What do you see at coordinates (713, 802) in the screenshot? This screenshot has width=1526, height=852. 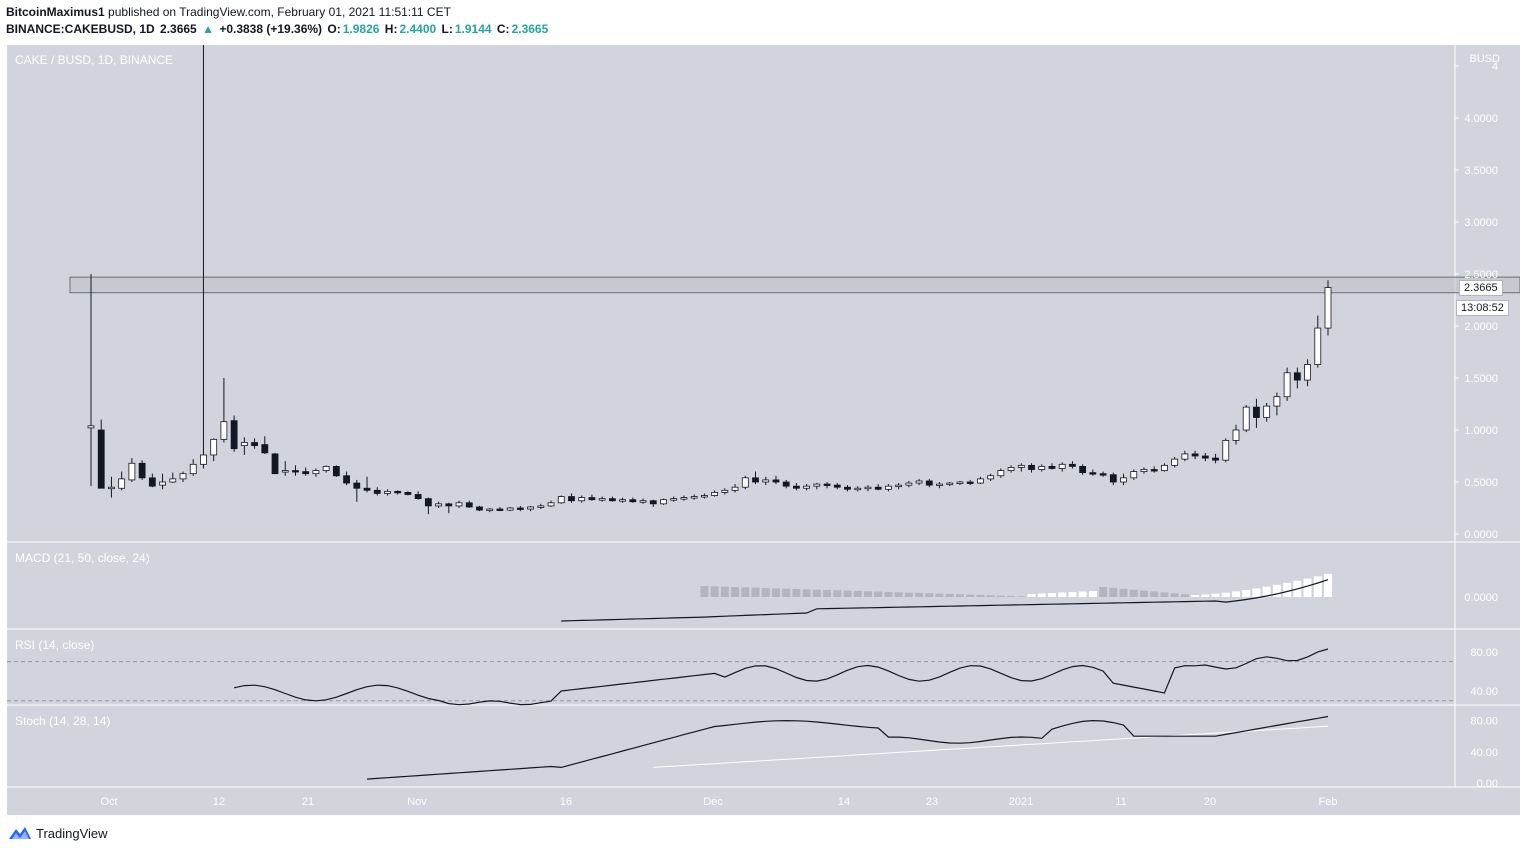 I see `time-tick-label: Dec` at bounding box center [713, 802].